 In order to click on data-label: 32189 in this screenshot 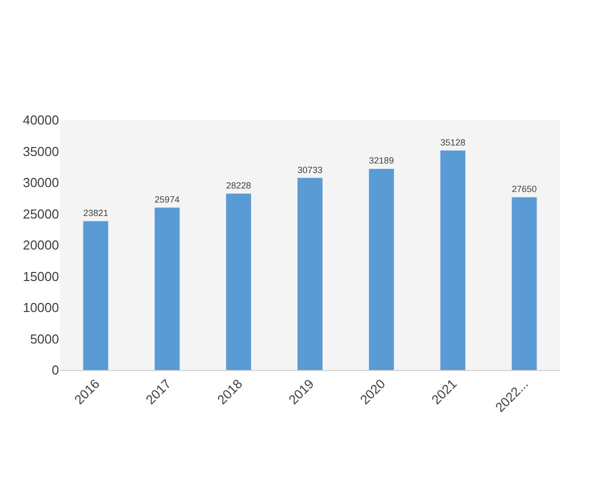, I will do `click(381, 161)`.